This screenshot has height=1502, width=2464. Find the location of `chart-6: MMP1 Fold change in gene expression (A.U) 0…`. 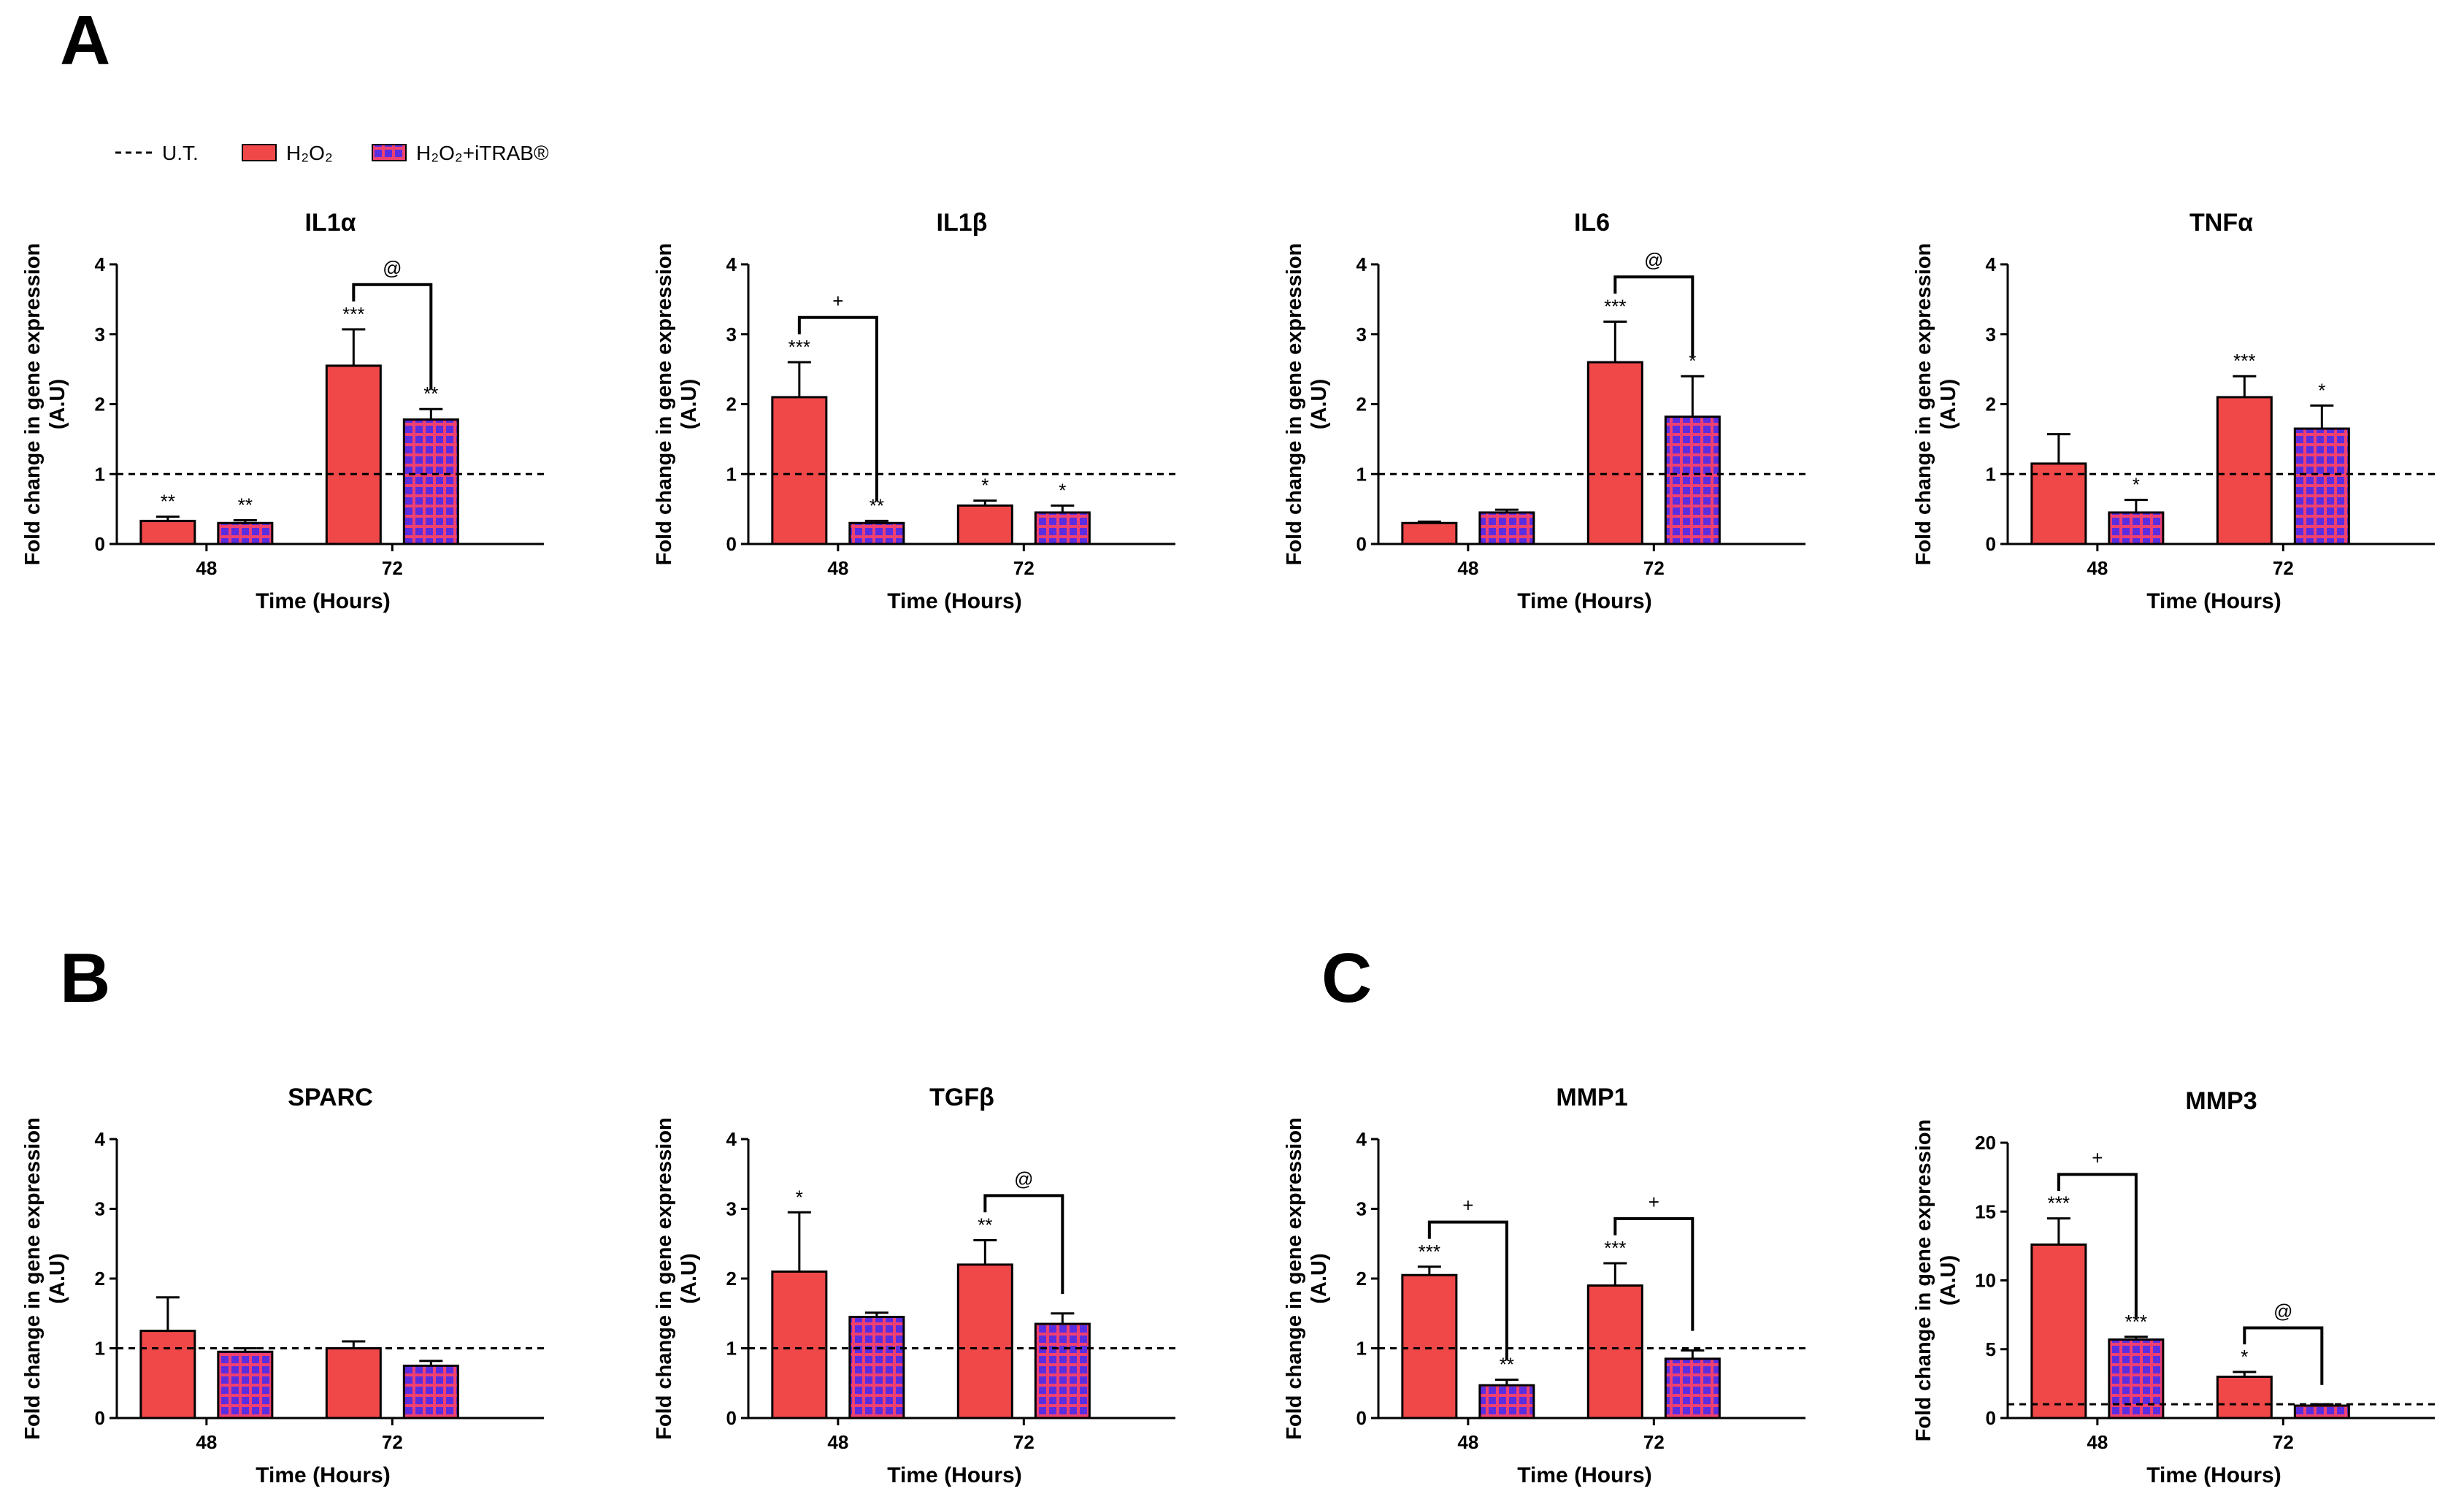

chart-6: MMP1 Fold change in gene expression (A.U) 0… is located at coordinates (1544, 1285).